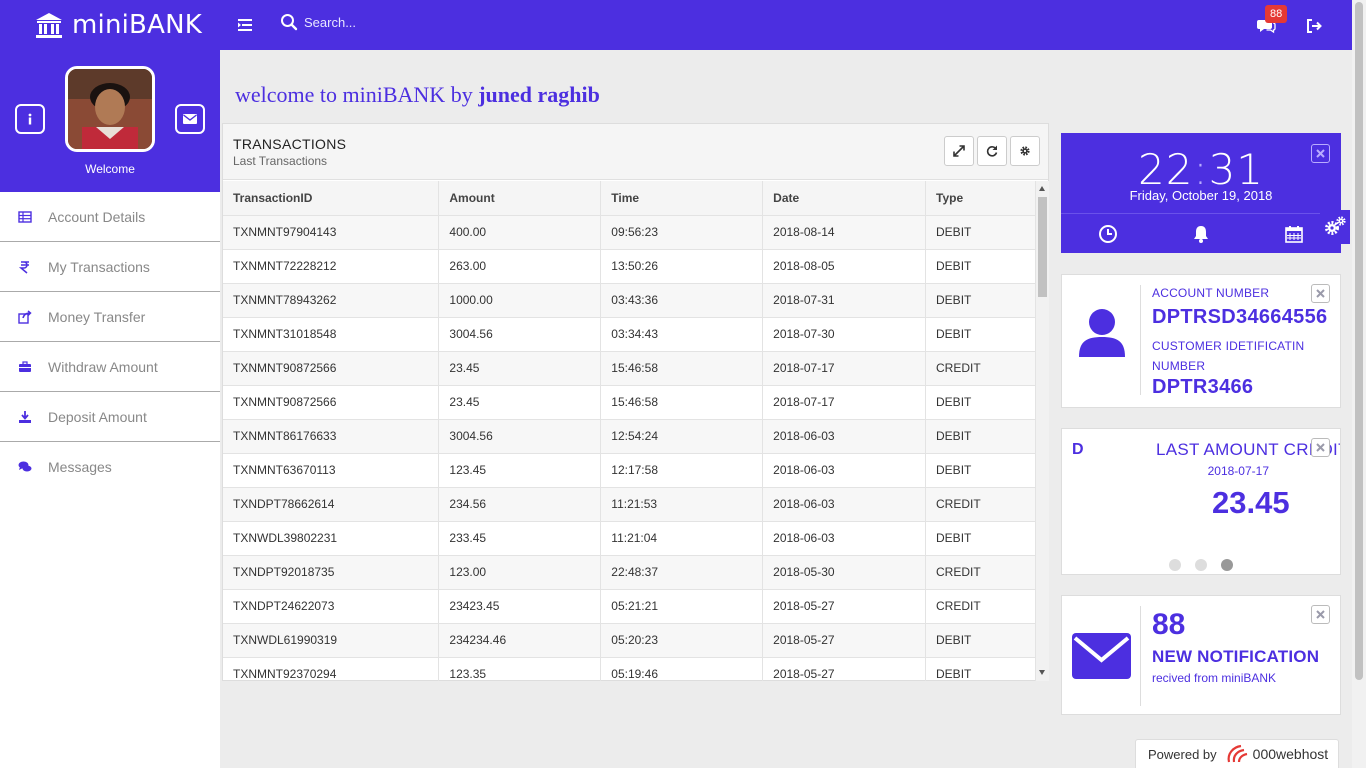  I want to click on table-cell: 11:21:04, so click(682, 538).